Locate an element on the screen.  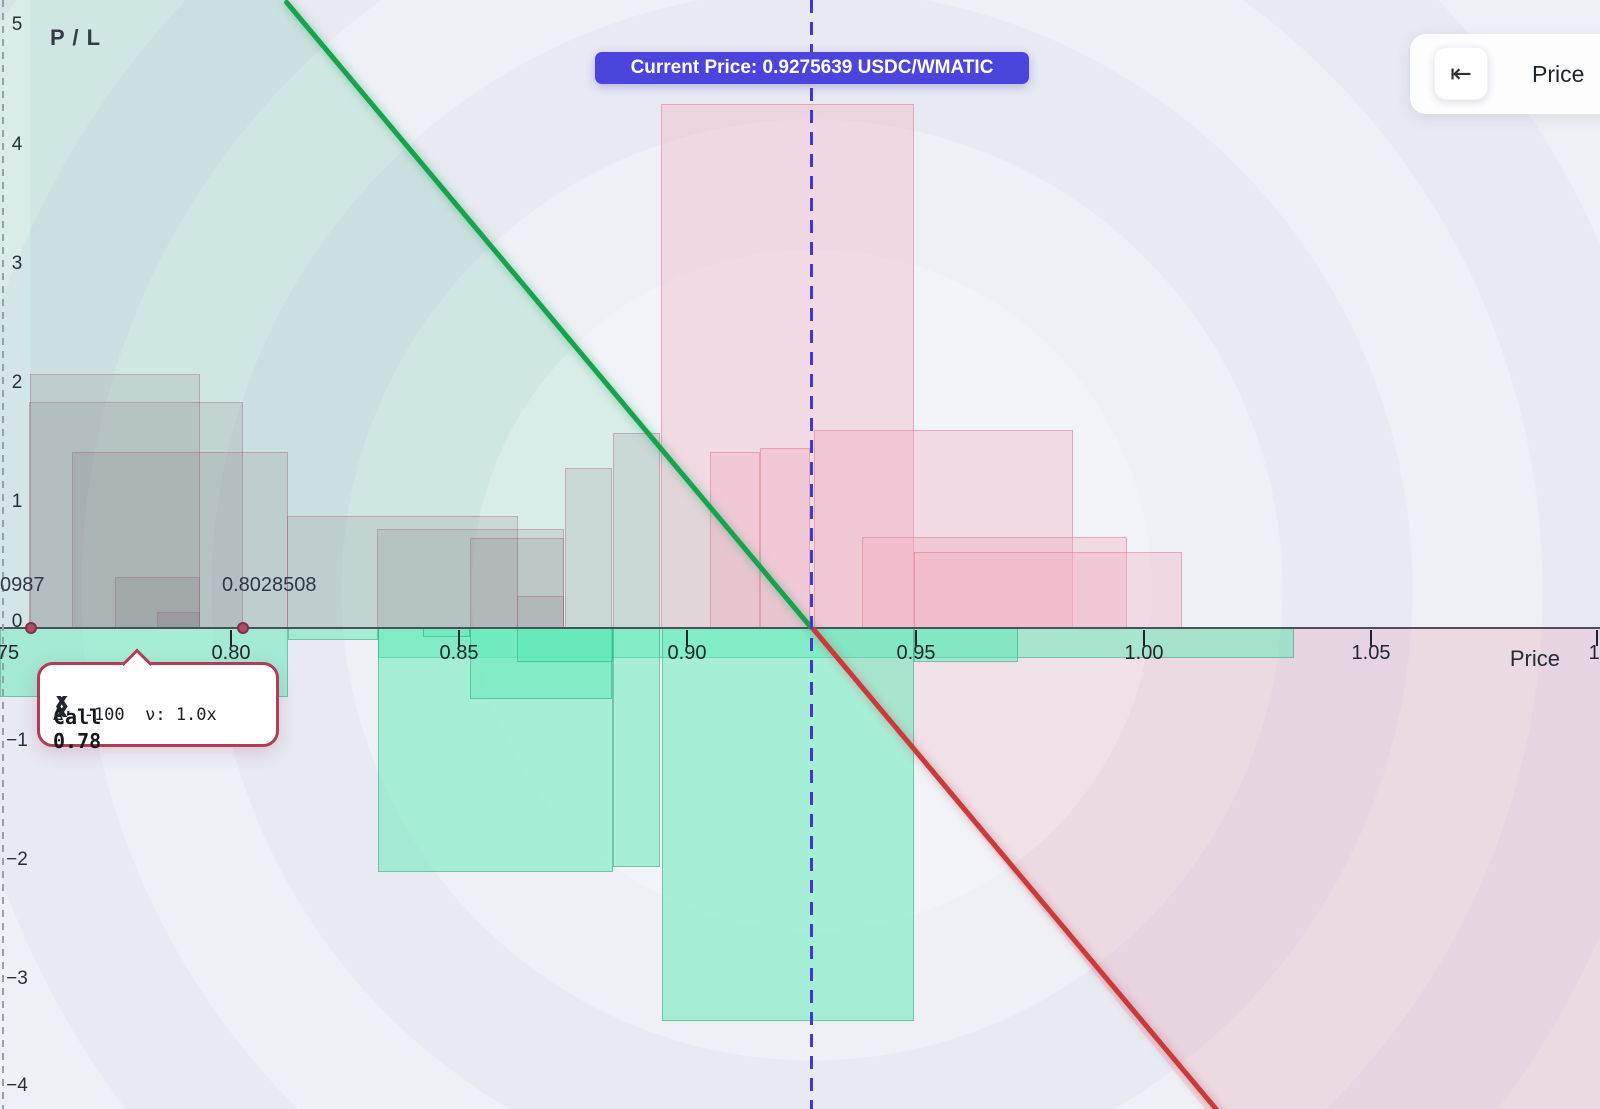
current-price-badge: Current Price: 0.9275639 USDC/WMATIC is located at coordinates (812, 68).